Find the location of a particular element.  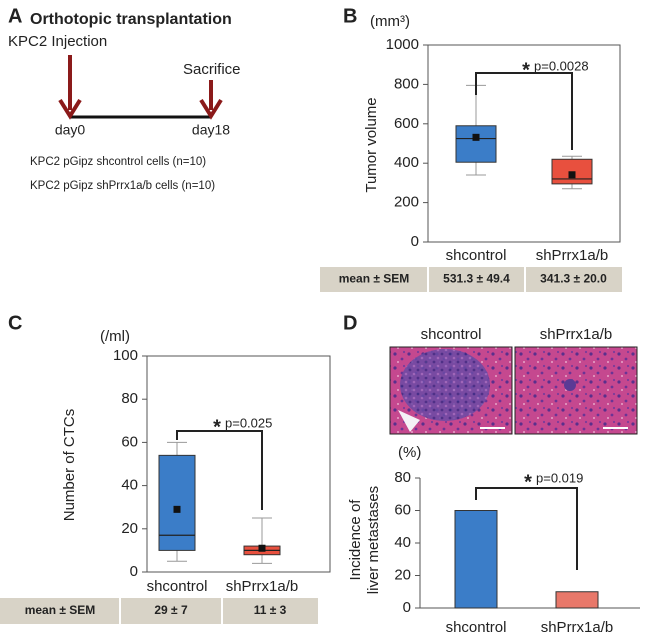

y-tick-label: 400 is located at coordinates (406, 162).